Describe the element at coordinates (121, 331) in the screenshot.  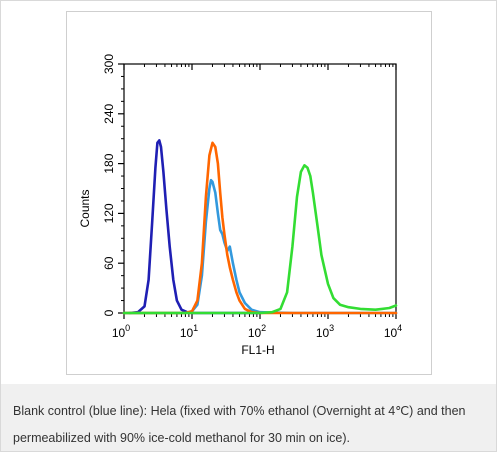
I see `x-tick-label: 10⁰` at that location.